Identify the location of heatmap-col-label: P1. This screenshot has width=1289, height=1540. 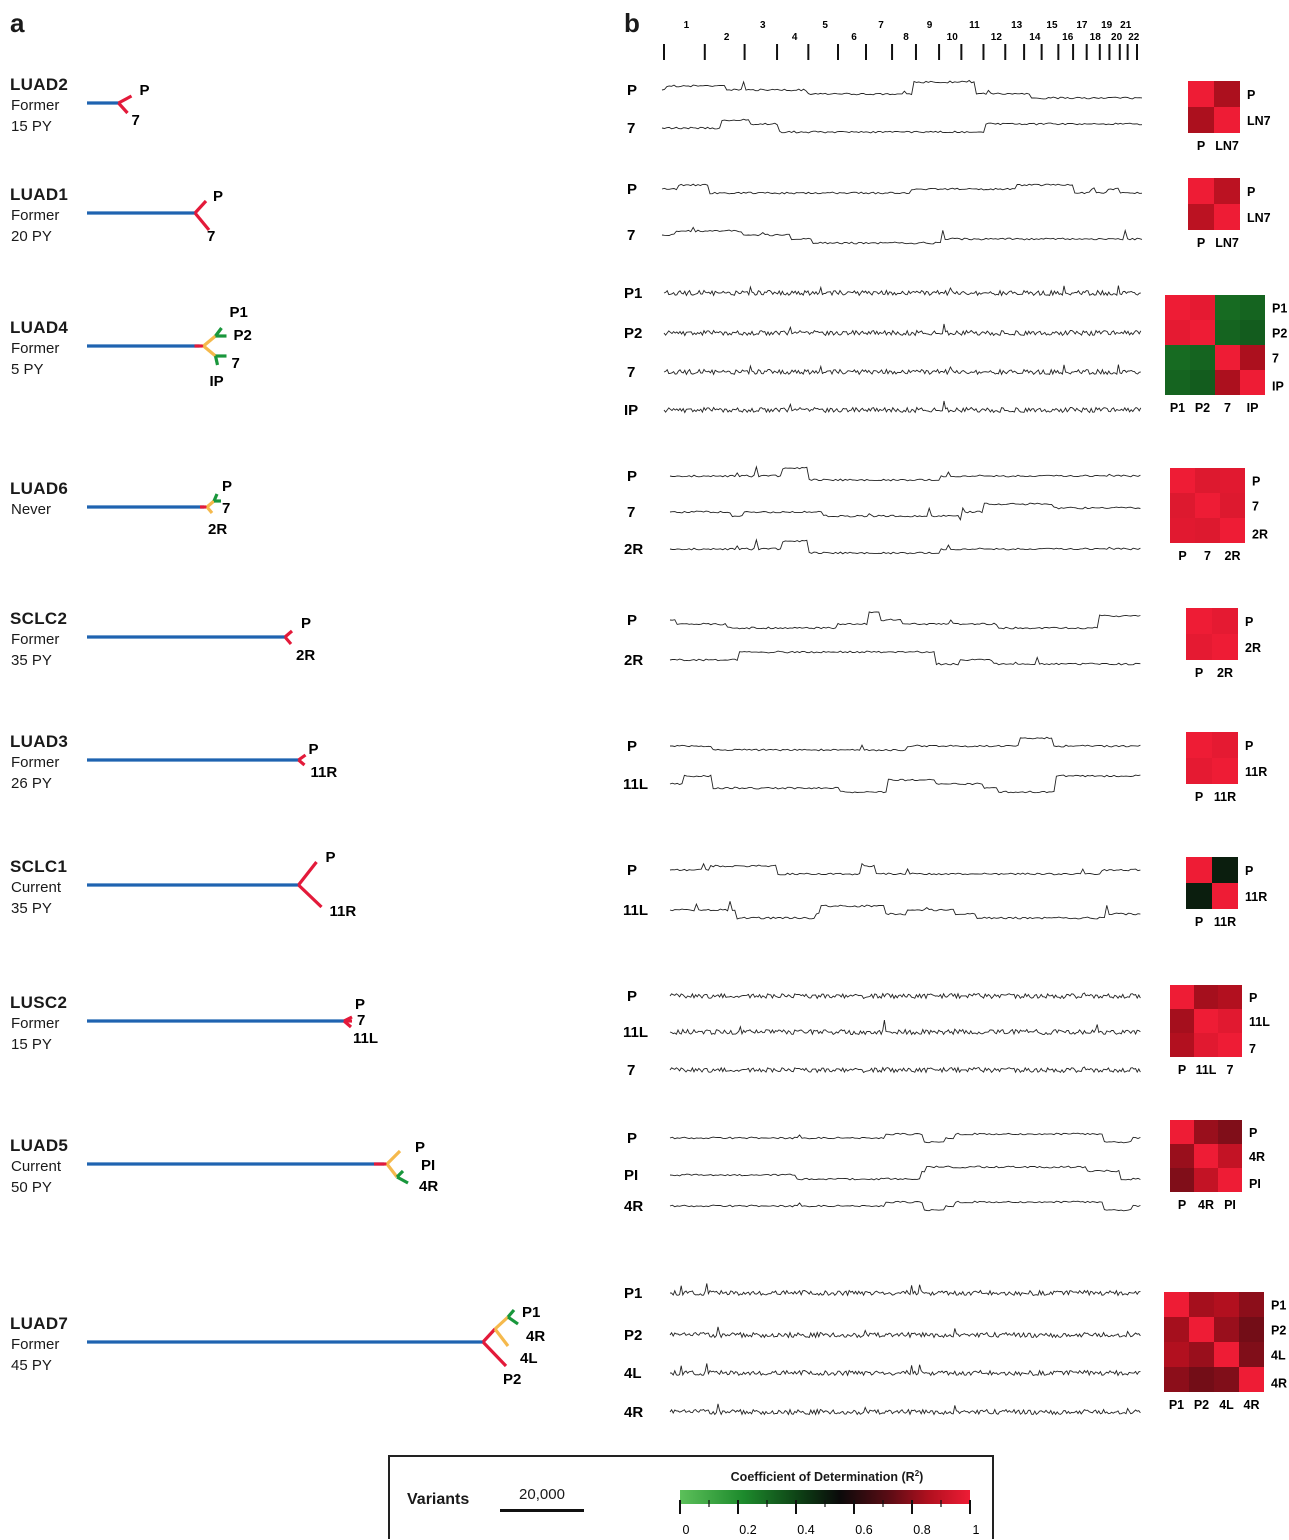
(1177, 408).